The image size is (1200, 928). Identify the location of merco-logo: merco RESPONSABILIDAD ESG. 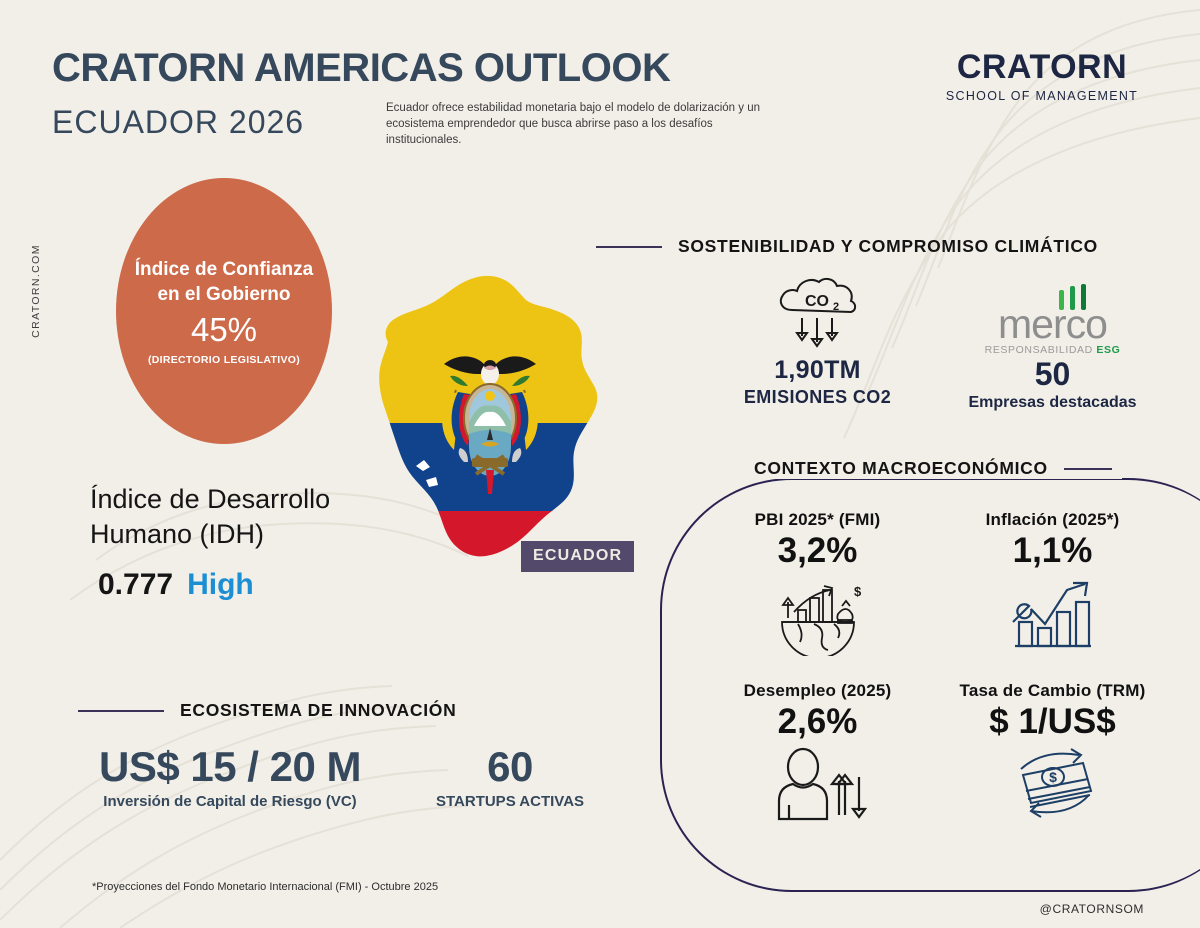
(1053, 320).